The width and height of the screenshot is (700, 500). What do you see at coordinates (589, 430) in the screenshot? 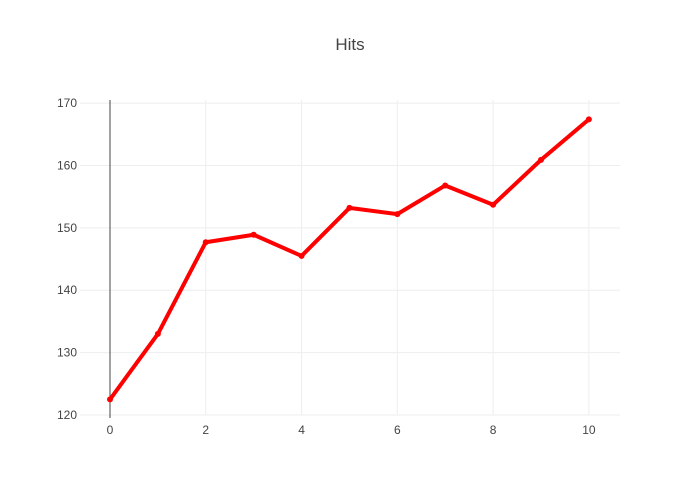
I see `x-tick-label: 10` at bounding box center [589, 430].